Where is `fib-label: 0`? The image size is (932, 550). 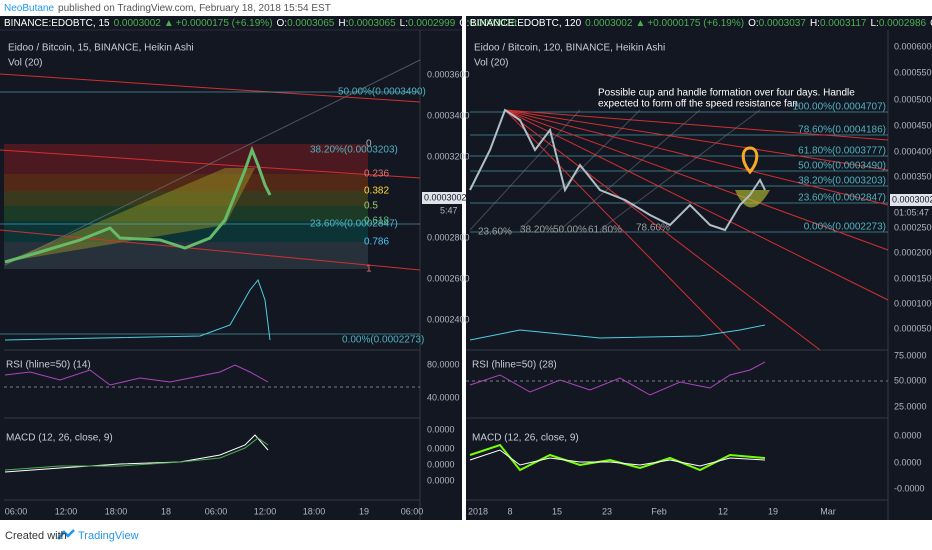
fib-label: 0 is located at coordinates (369, 144).